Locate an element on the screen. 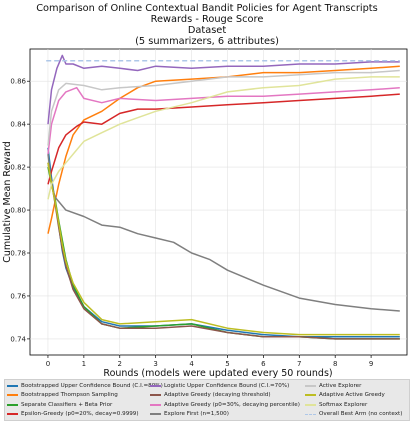 The height and width of the screenshot is (423, 414). x-tick-label: 9 is located at coordinates (371, 364).